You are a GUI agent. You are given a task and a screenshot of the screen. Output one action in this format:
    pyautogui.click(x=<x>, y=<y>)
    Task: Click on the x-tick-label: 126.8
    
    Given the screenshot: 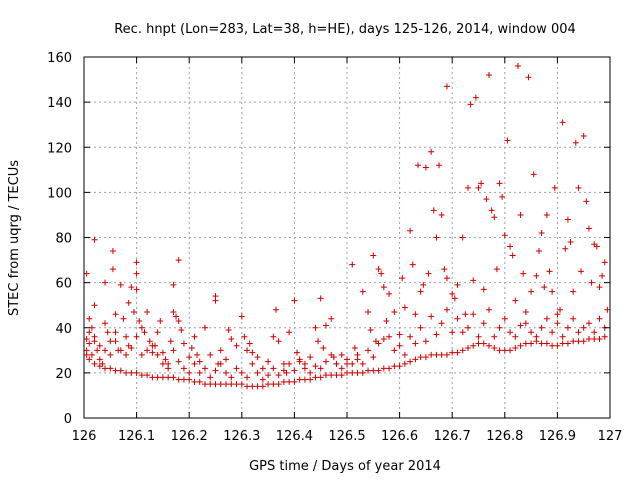 What is the action you would take?
    pyautogui.click(x=504, y=436)
    